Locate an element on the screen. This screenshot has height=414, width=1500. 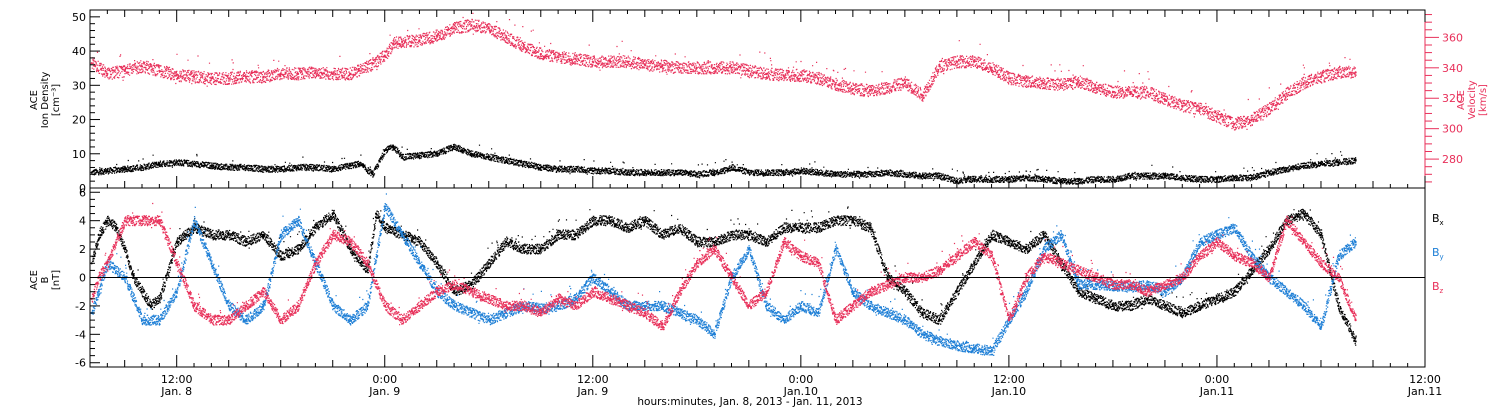
x-tick-label-time: 12:00 is located at coordinates (177, 379).